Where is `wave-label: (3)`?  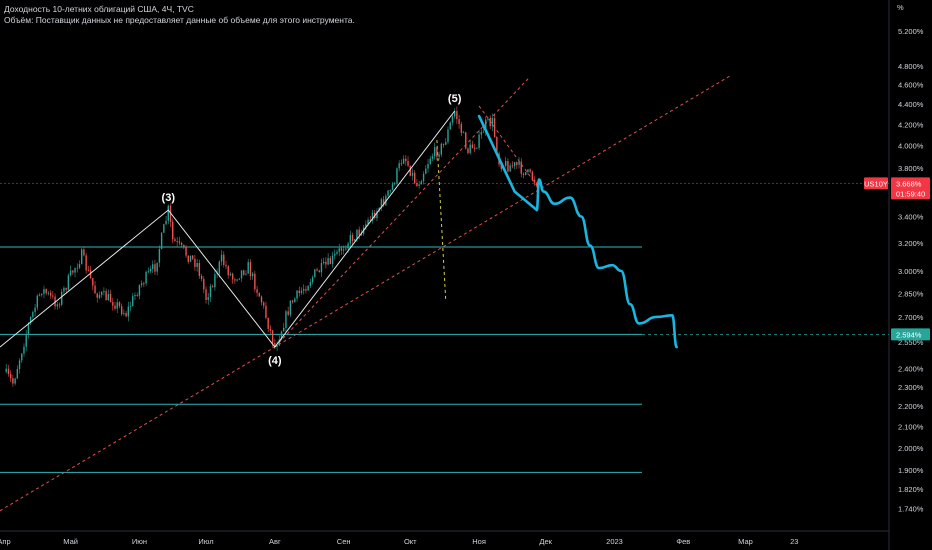 wave-label: (3) is located at coordinates (169, 198).